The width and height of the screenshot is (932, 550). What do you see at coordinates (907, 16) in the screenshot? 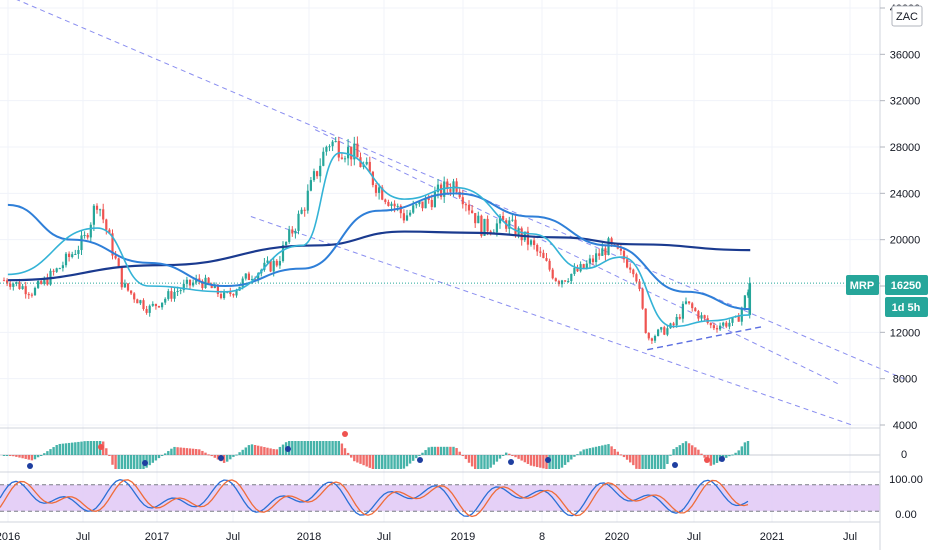
I see `currency-badge: ZAC` at bounding box center [907, 16].